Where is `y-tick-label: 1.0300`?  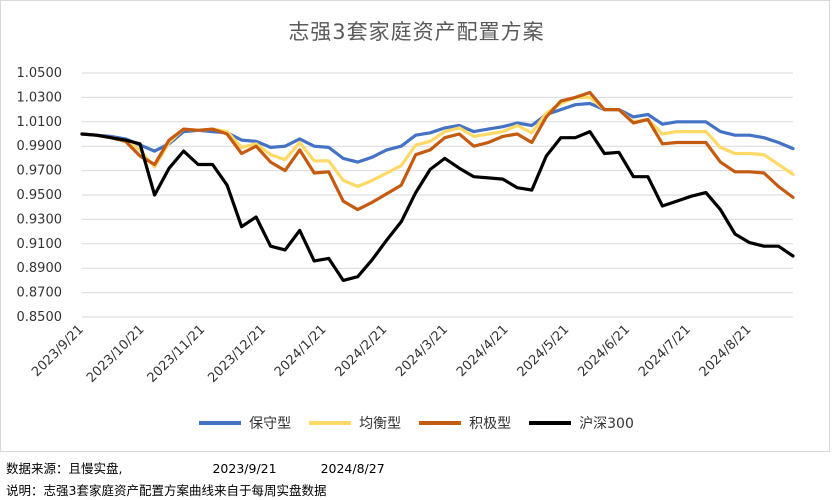 y-tick-label: 1.0300 is located at coordinates (40, 97).